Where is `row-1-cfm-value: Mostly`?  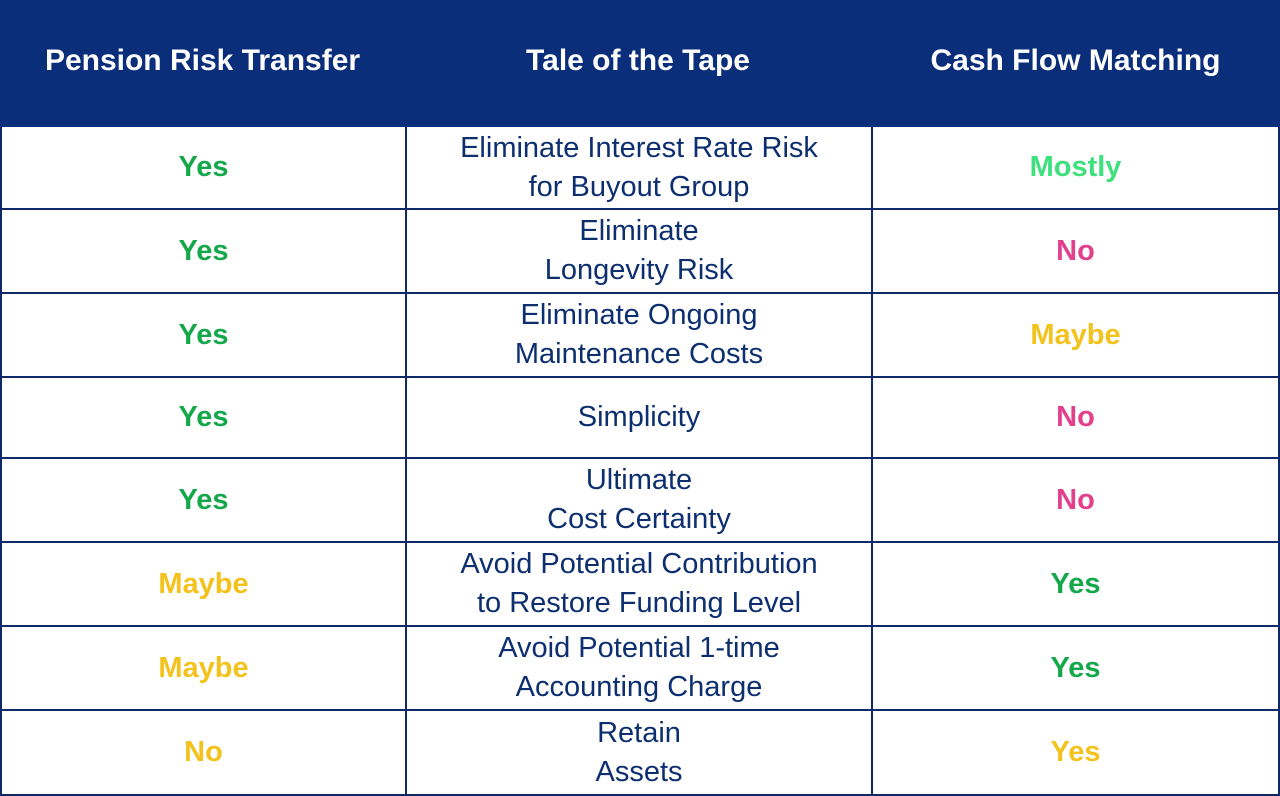
row-1-cfm-value: Mostly is located at coordinates (1075, 167).